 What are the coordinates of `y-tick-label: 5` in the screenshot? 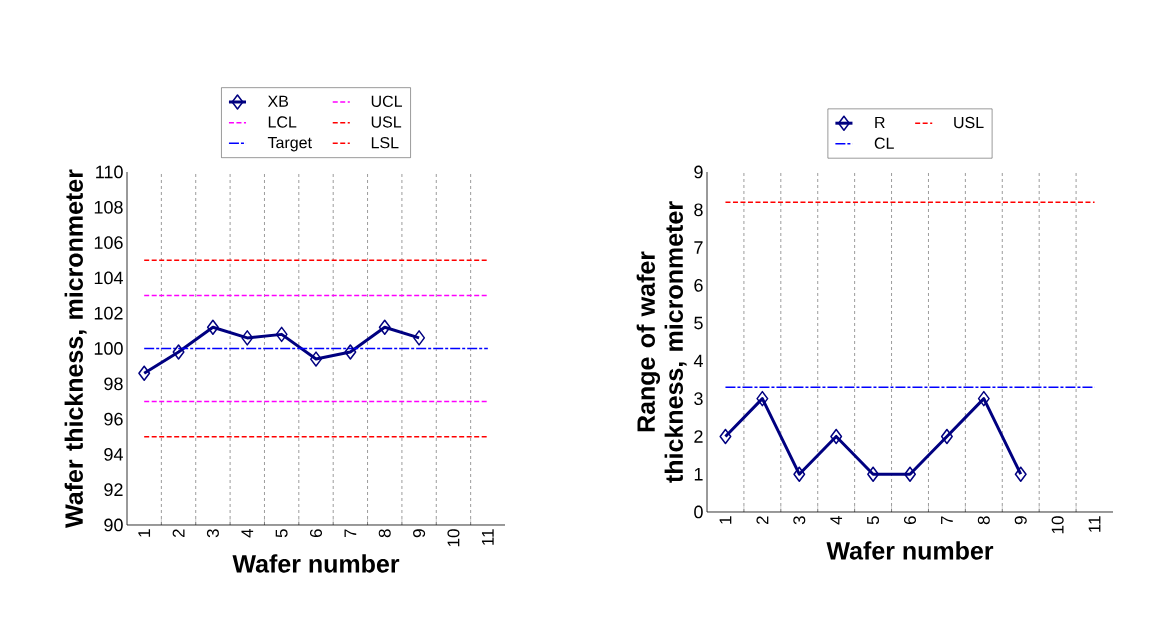 It's located at (698, 323).